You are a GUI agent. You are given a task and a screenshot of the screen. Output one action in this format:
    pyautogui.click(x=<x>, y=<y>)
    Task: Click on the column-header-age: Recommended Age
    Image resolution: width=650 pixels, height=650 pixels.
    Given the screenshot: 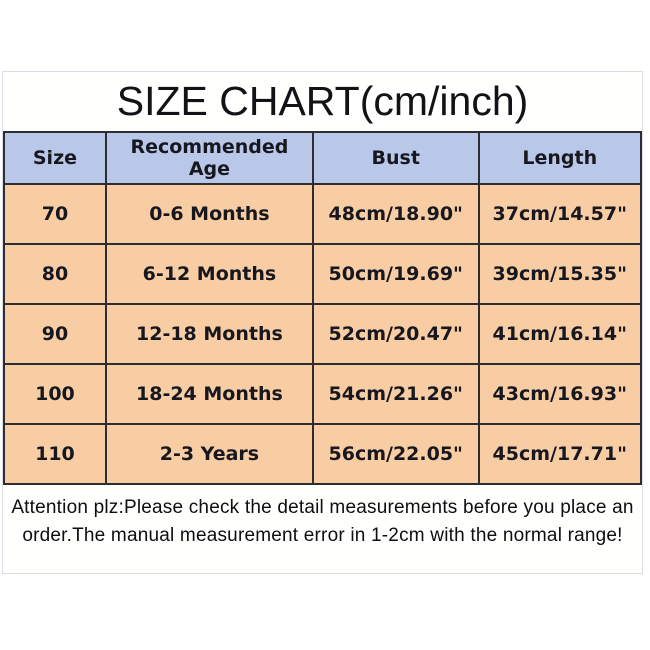 What is the action you would take?
    pyautogui.click(x=209, y=158)
    